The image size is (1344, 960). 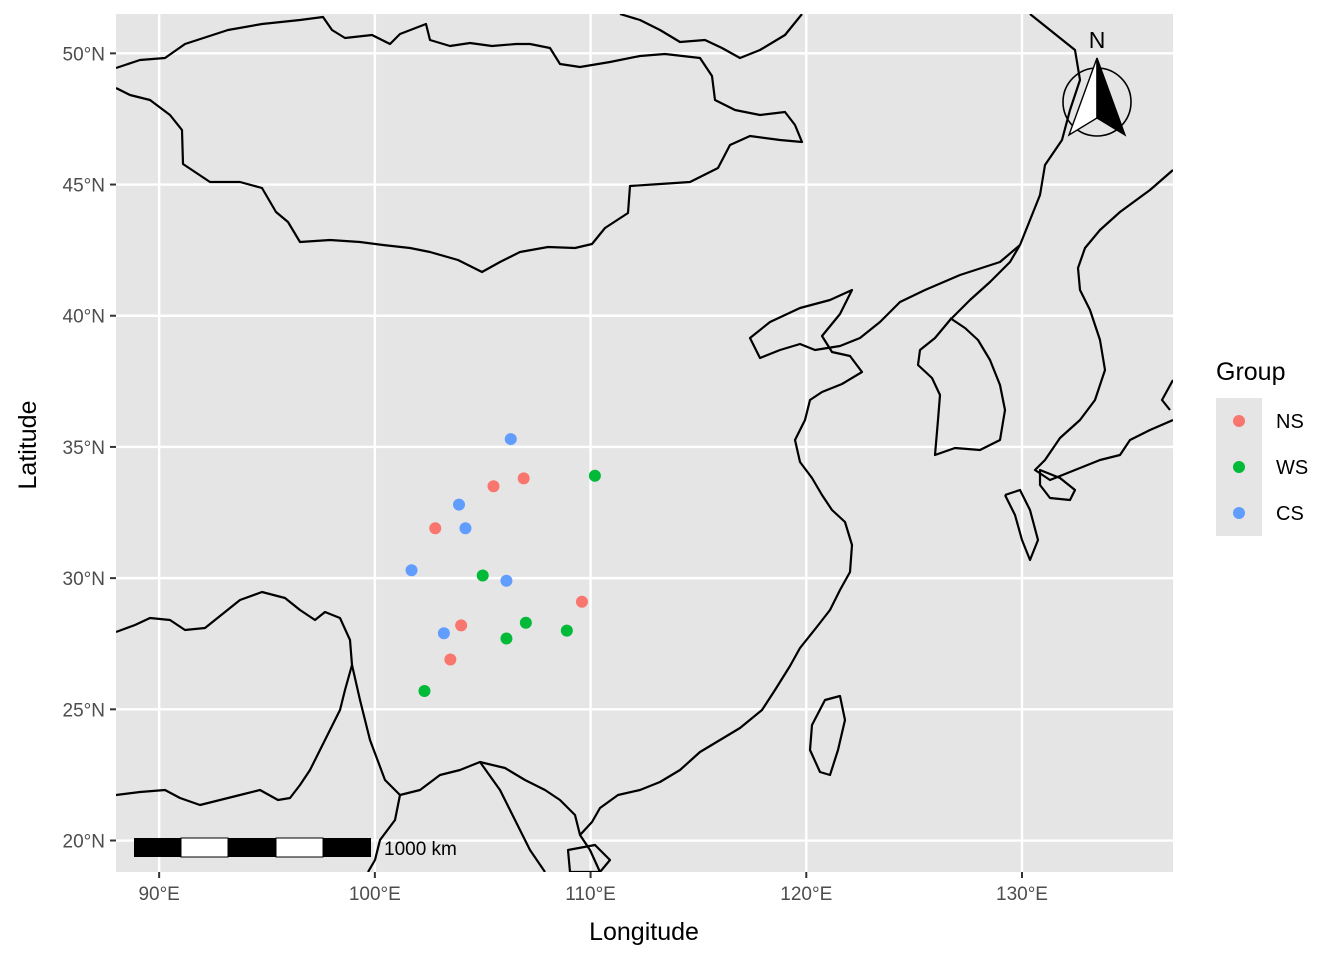 I want to click on x-axis-title: Longitude, so click(x=644, y=932).